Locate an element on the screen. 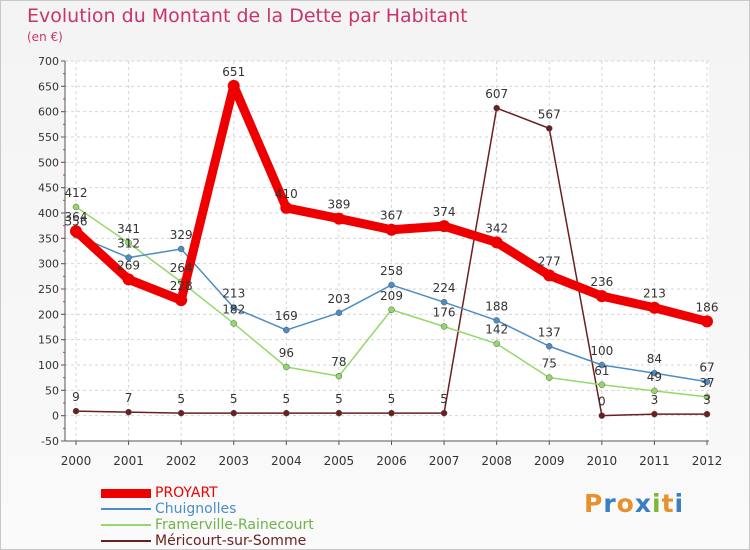 This screenshot has width=750, height=550. x-tick-label: 2008 is located at coordinates (496, 461).